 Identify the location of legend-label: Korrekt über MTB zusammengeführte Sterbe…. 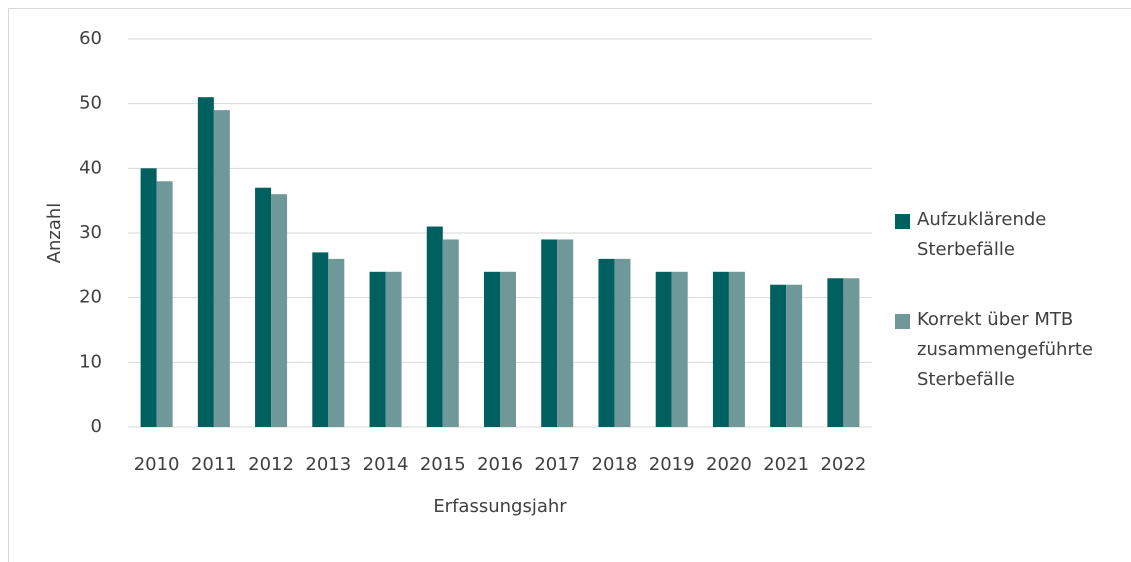
(1005, 349).